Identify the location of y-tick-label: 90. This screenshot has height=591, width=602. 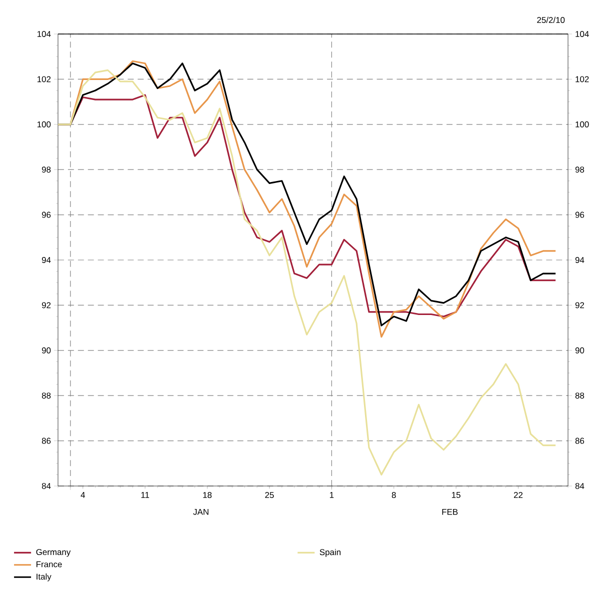
(579, 350).